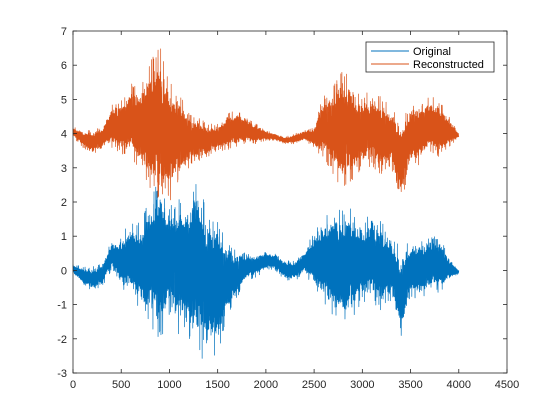 This screenshot has height=420, width=560. Describe the element at coordinates (217, 385) in the screenshot. I see `x-tick-label: 1500` at that location.